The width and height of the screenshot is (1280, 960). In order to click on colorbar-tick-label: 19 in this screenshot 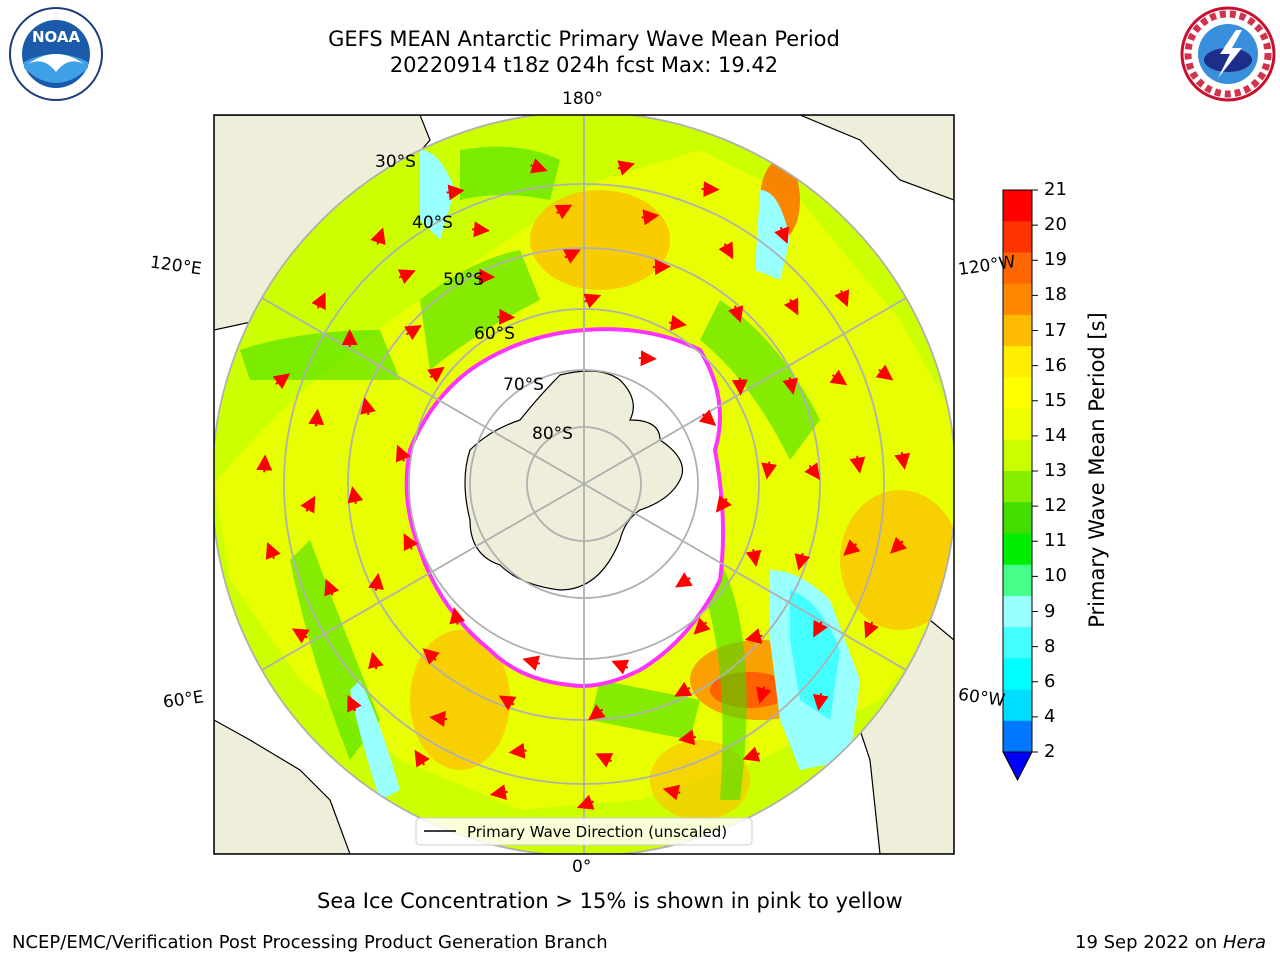, I will do `click(1055, 260)`.